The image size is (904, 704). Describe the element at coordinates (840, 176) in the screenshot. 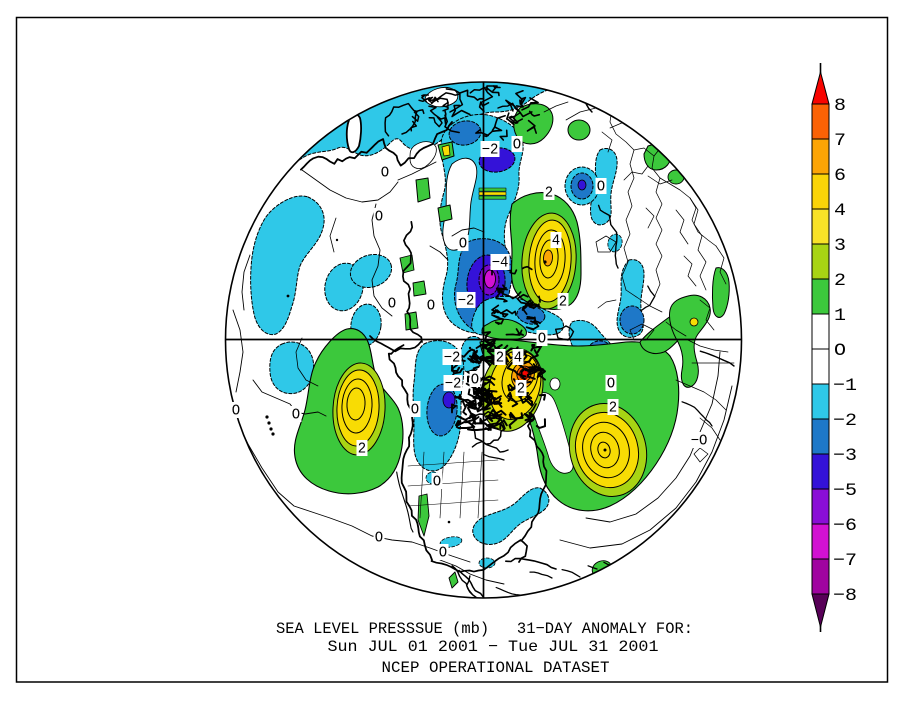

I see `svg-text: 6` at that location.